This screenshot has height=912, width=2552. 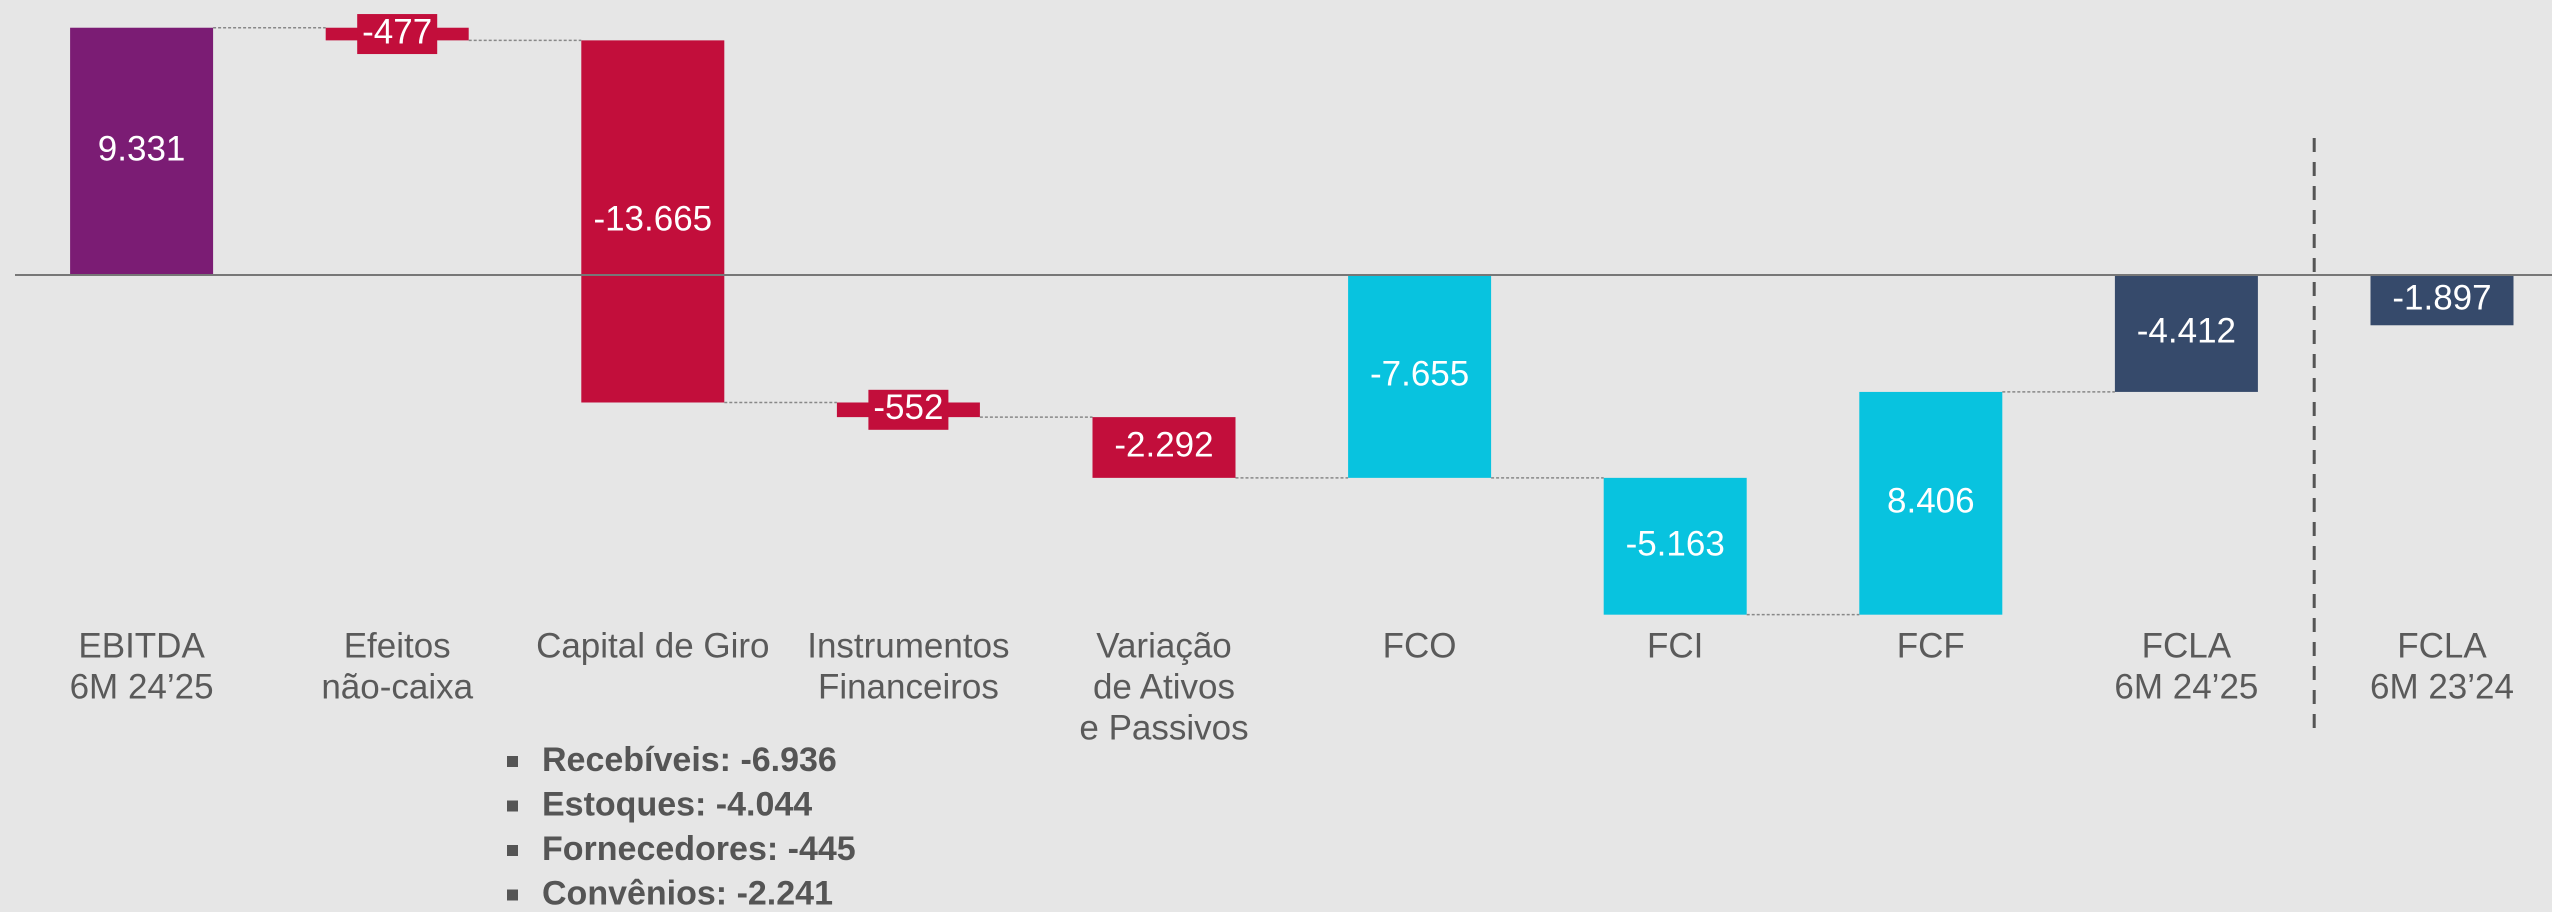 What do you see at coordinates (1420, 645) in the screenshot?
I see `x-tick-label: FCO` at bounding box center [1420, 645].